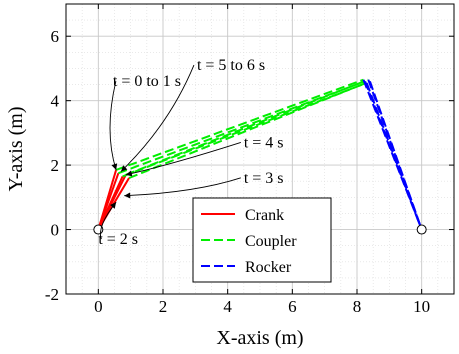  I want to click on legend-label-rocker: Rocker, so click(268, 267).